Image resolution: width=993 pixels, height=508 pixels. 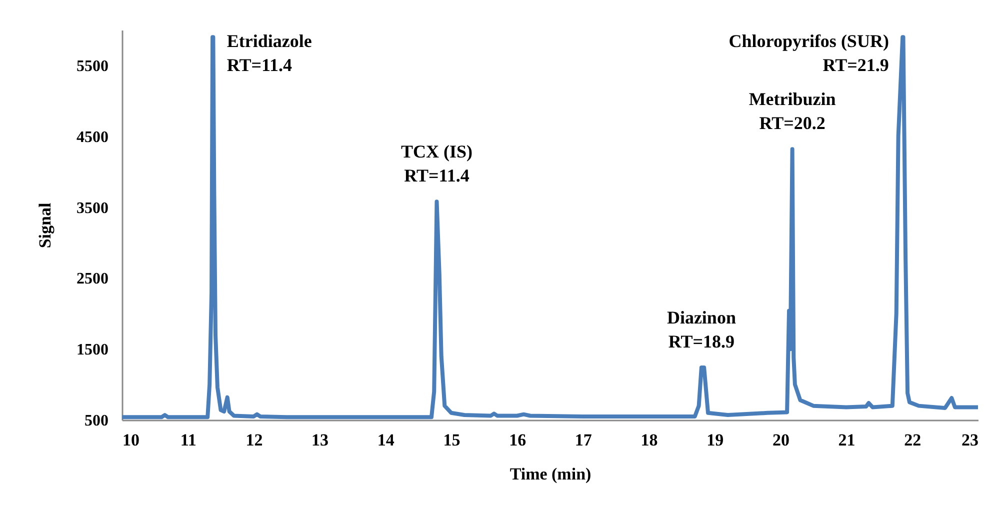 I want to click on x-tick-label: 12, so click(x=254, y=440).